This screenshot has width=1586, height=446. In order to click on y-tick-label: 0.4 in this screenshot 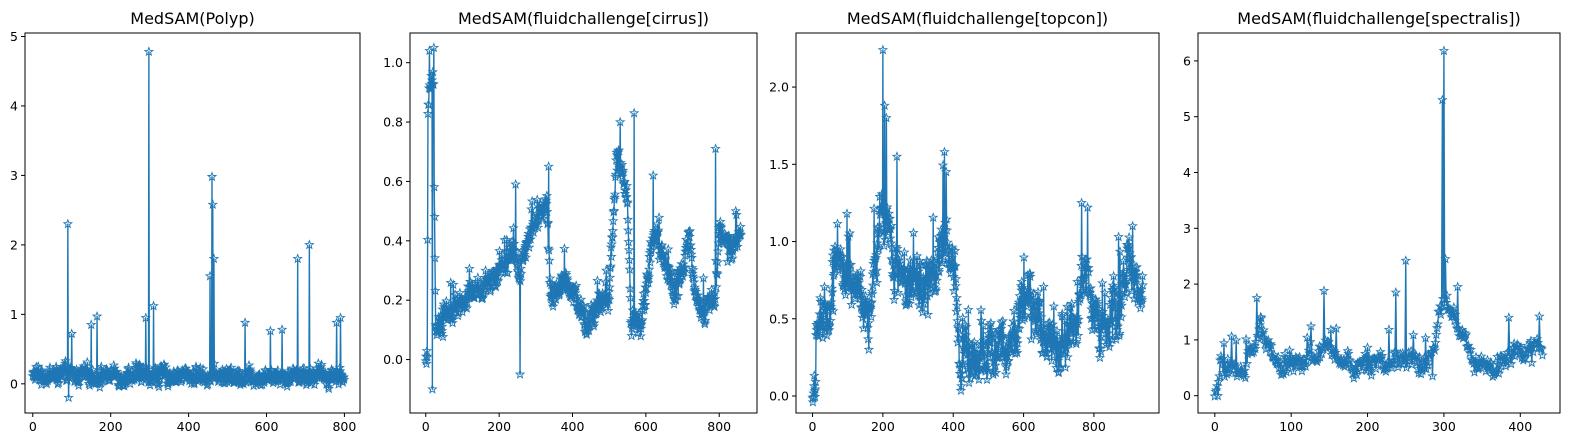, I will do `click(393, 240)`.